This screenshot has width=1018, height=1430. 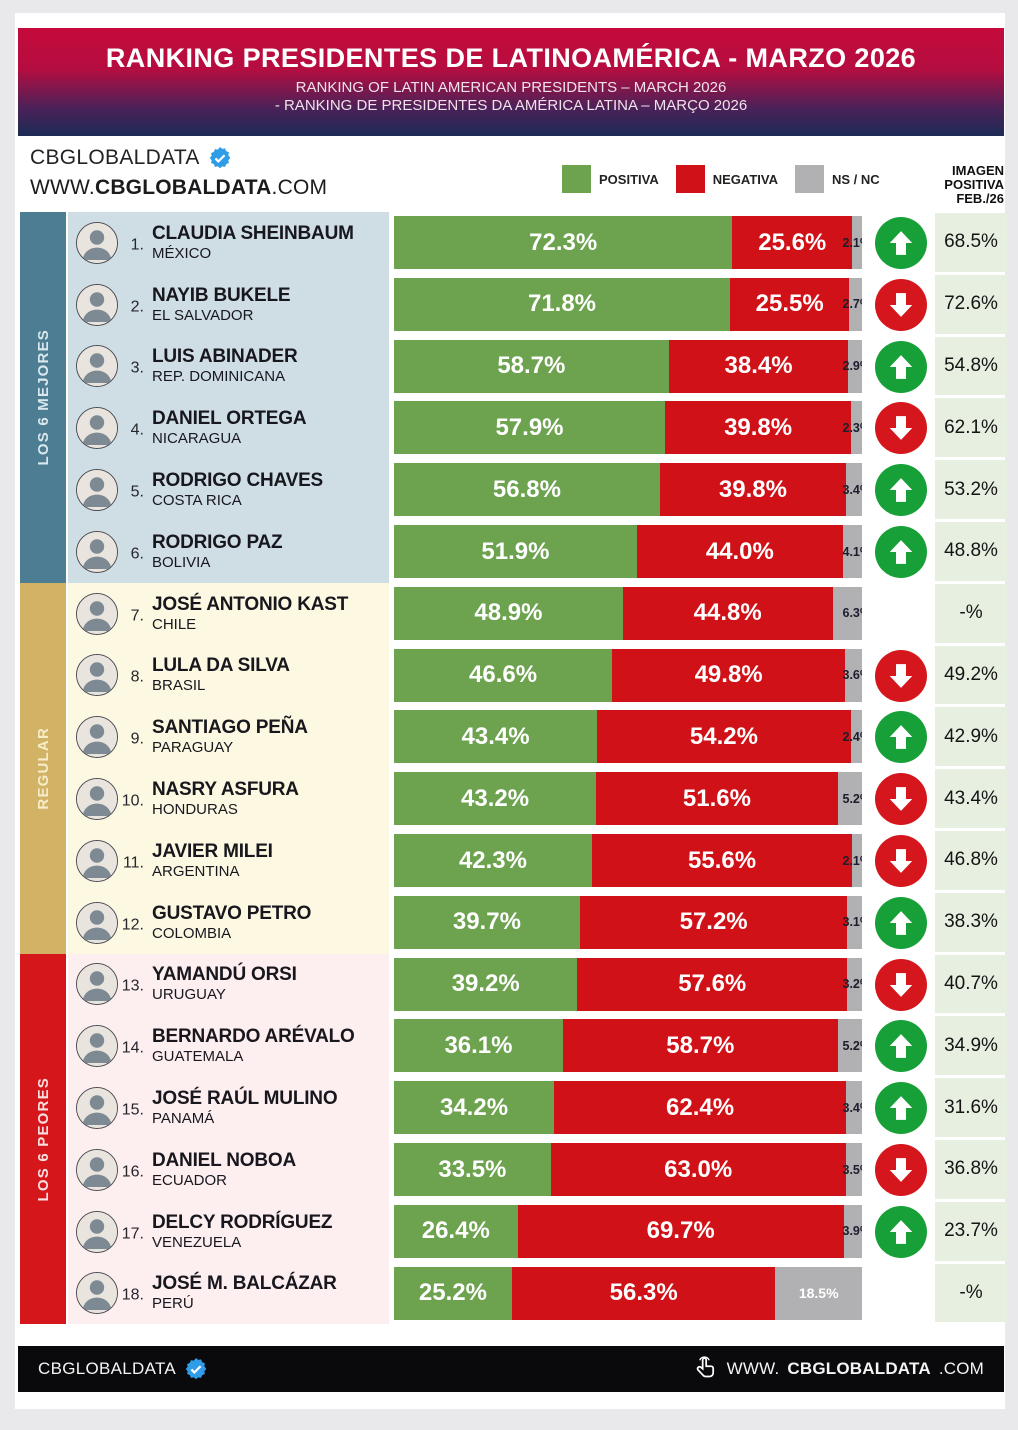 I want to click on president-country: GUATEMALA, so click(x=198, y=1057).